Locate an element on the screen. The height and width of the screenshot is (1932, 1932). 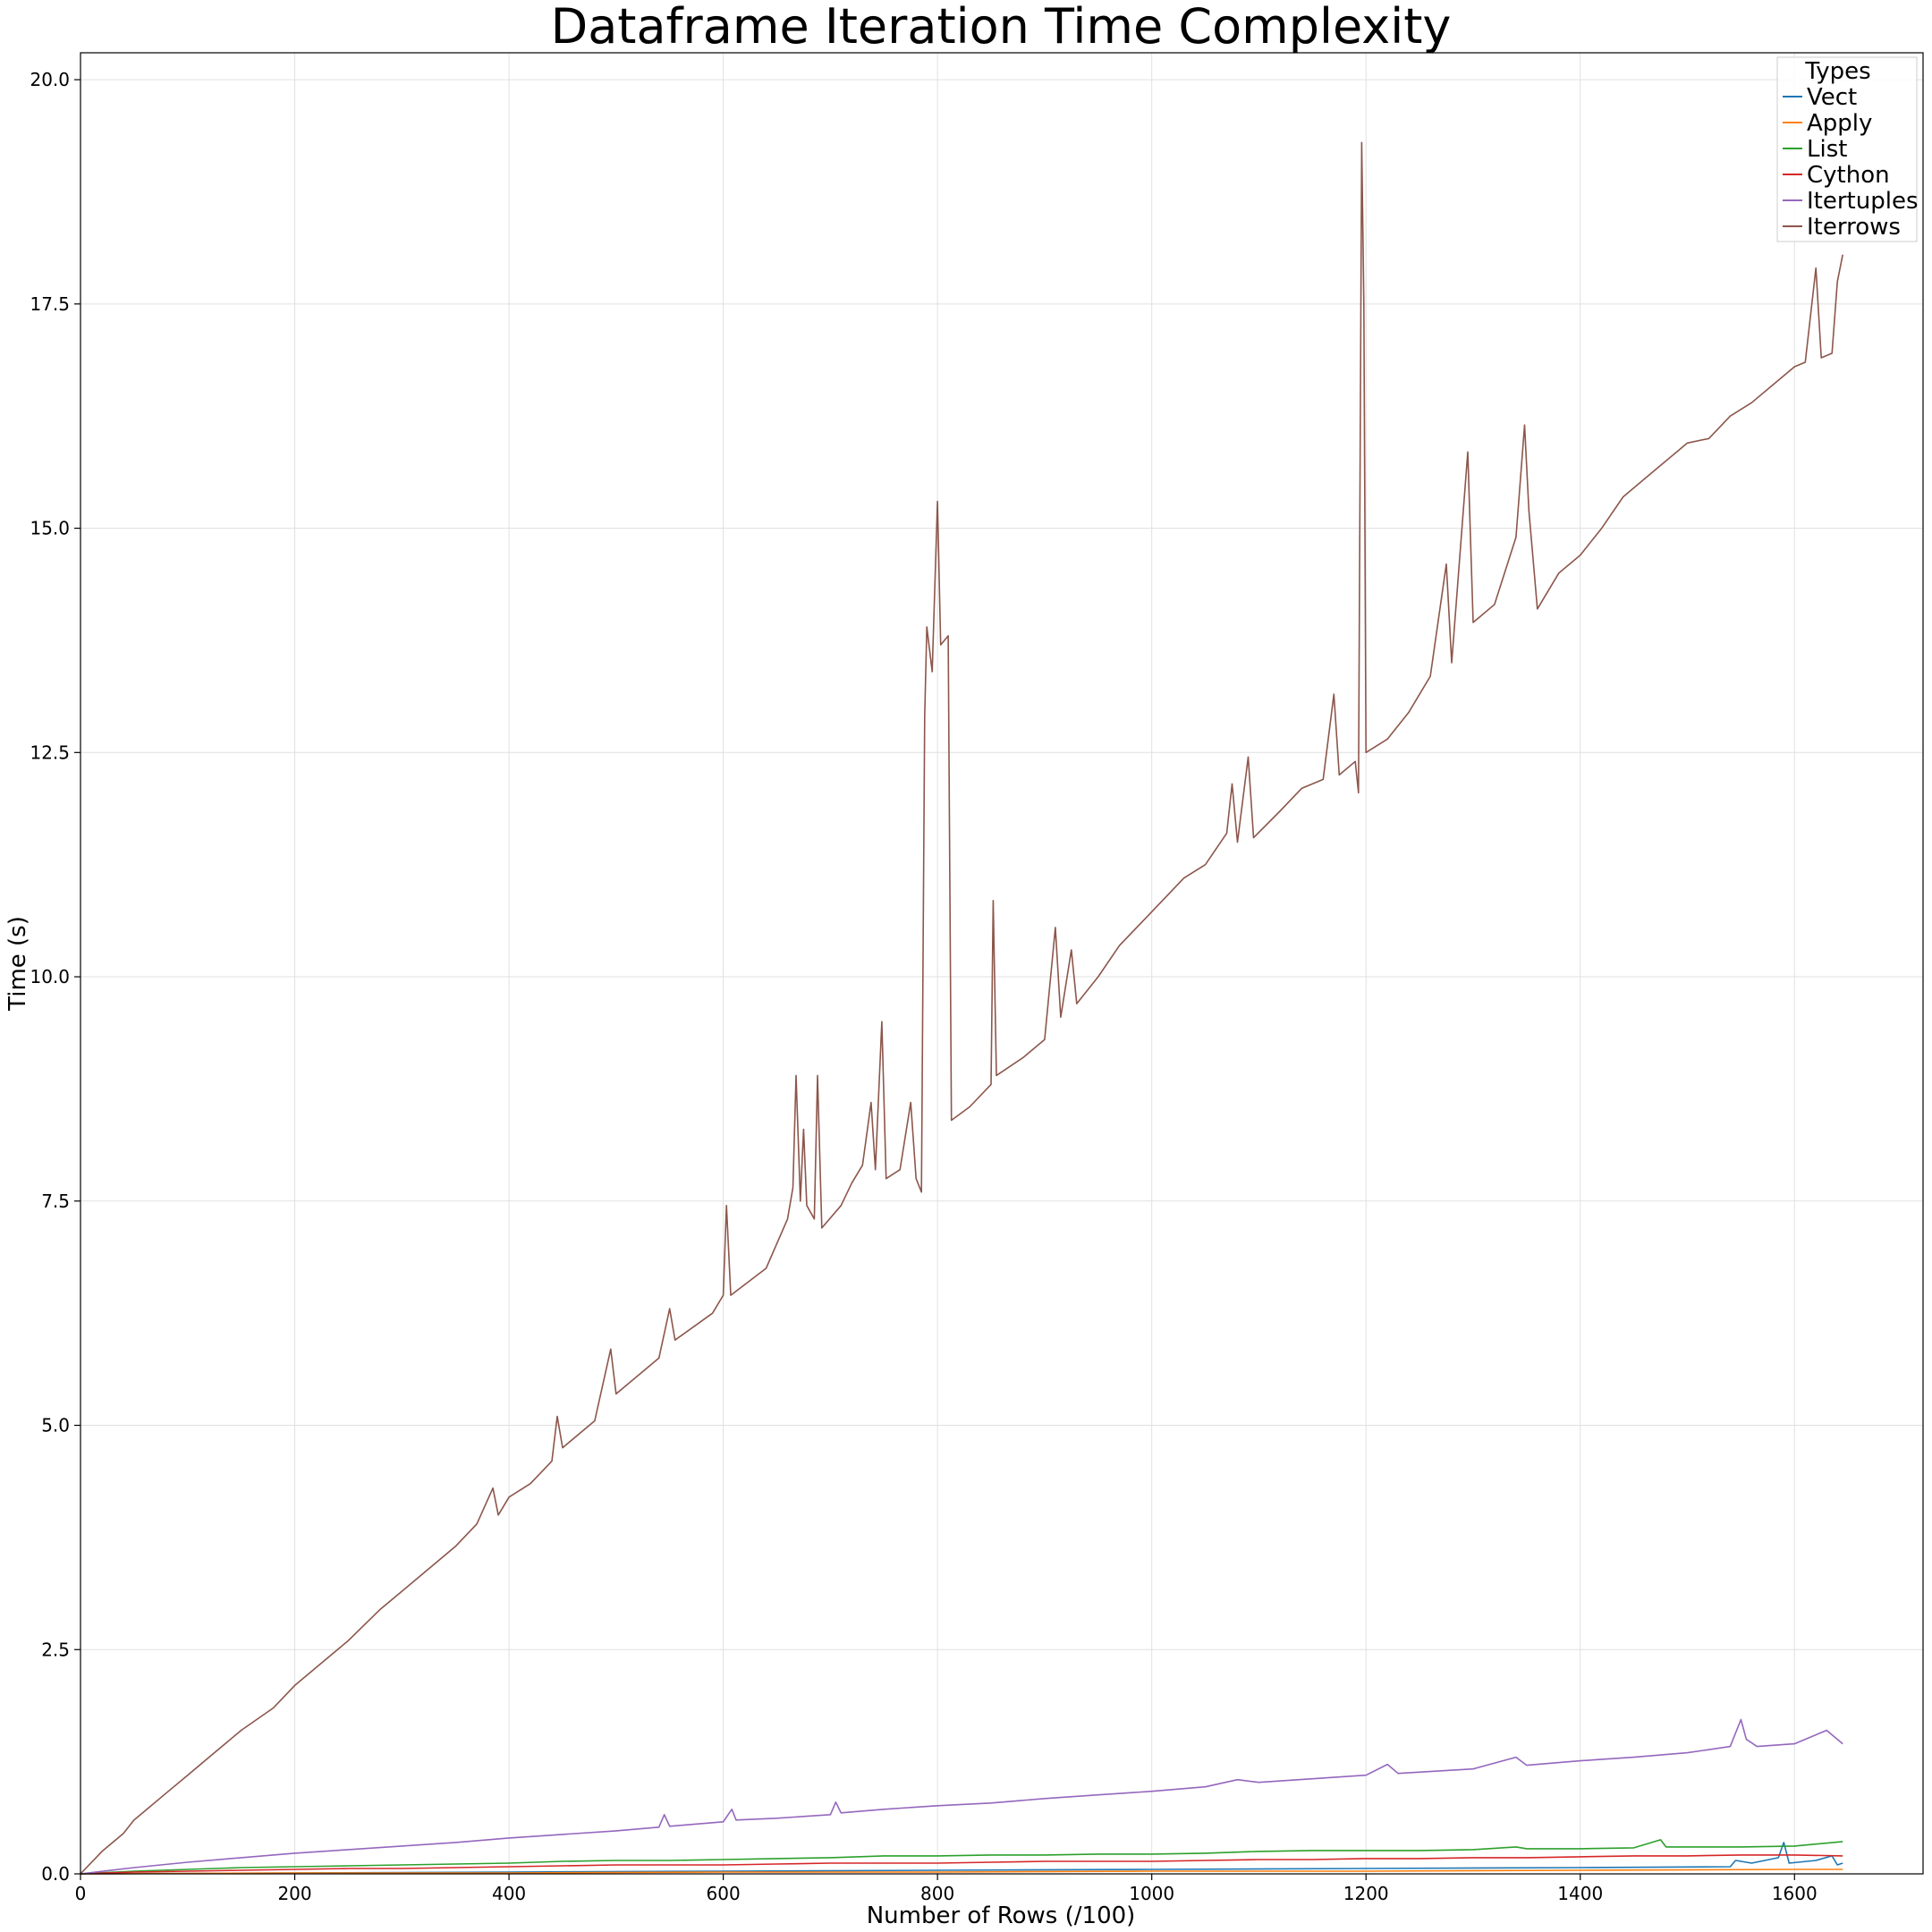
x-tick-label: 1200 is located at coordinates (1366, 1893).